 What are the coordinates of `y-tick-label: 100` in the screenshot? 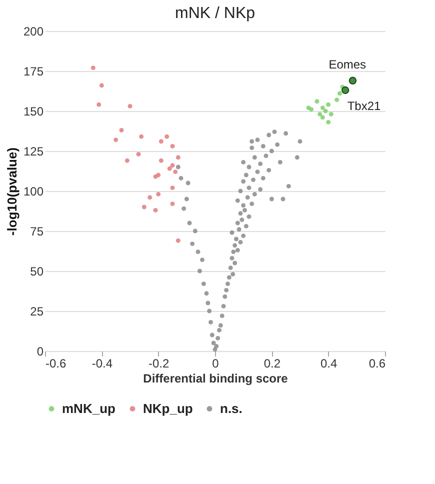 It's located at (33, 191).